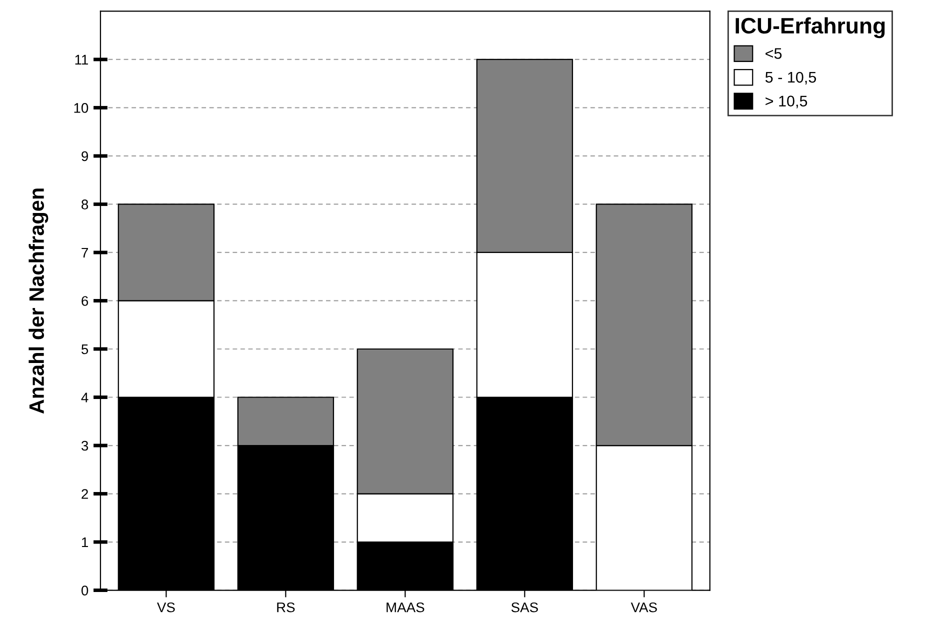 The height and width of the screenshot is (622, 939). I want to click on x-tick-label: SAS, so click(524, 607).